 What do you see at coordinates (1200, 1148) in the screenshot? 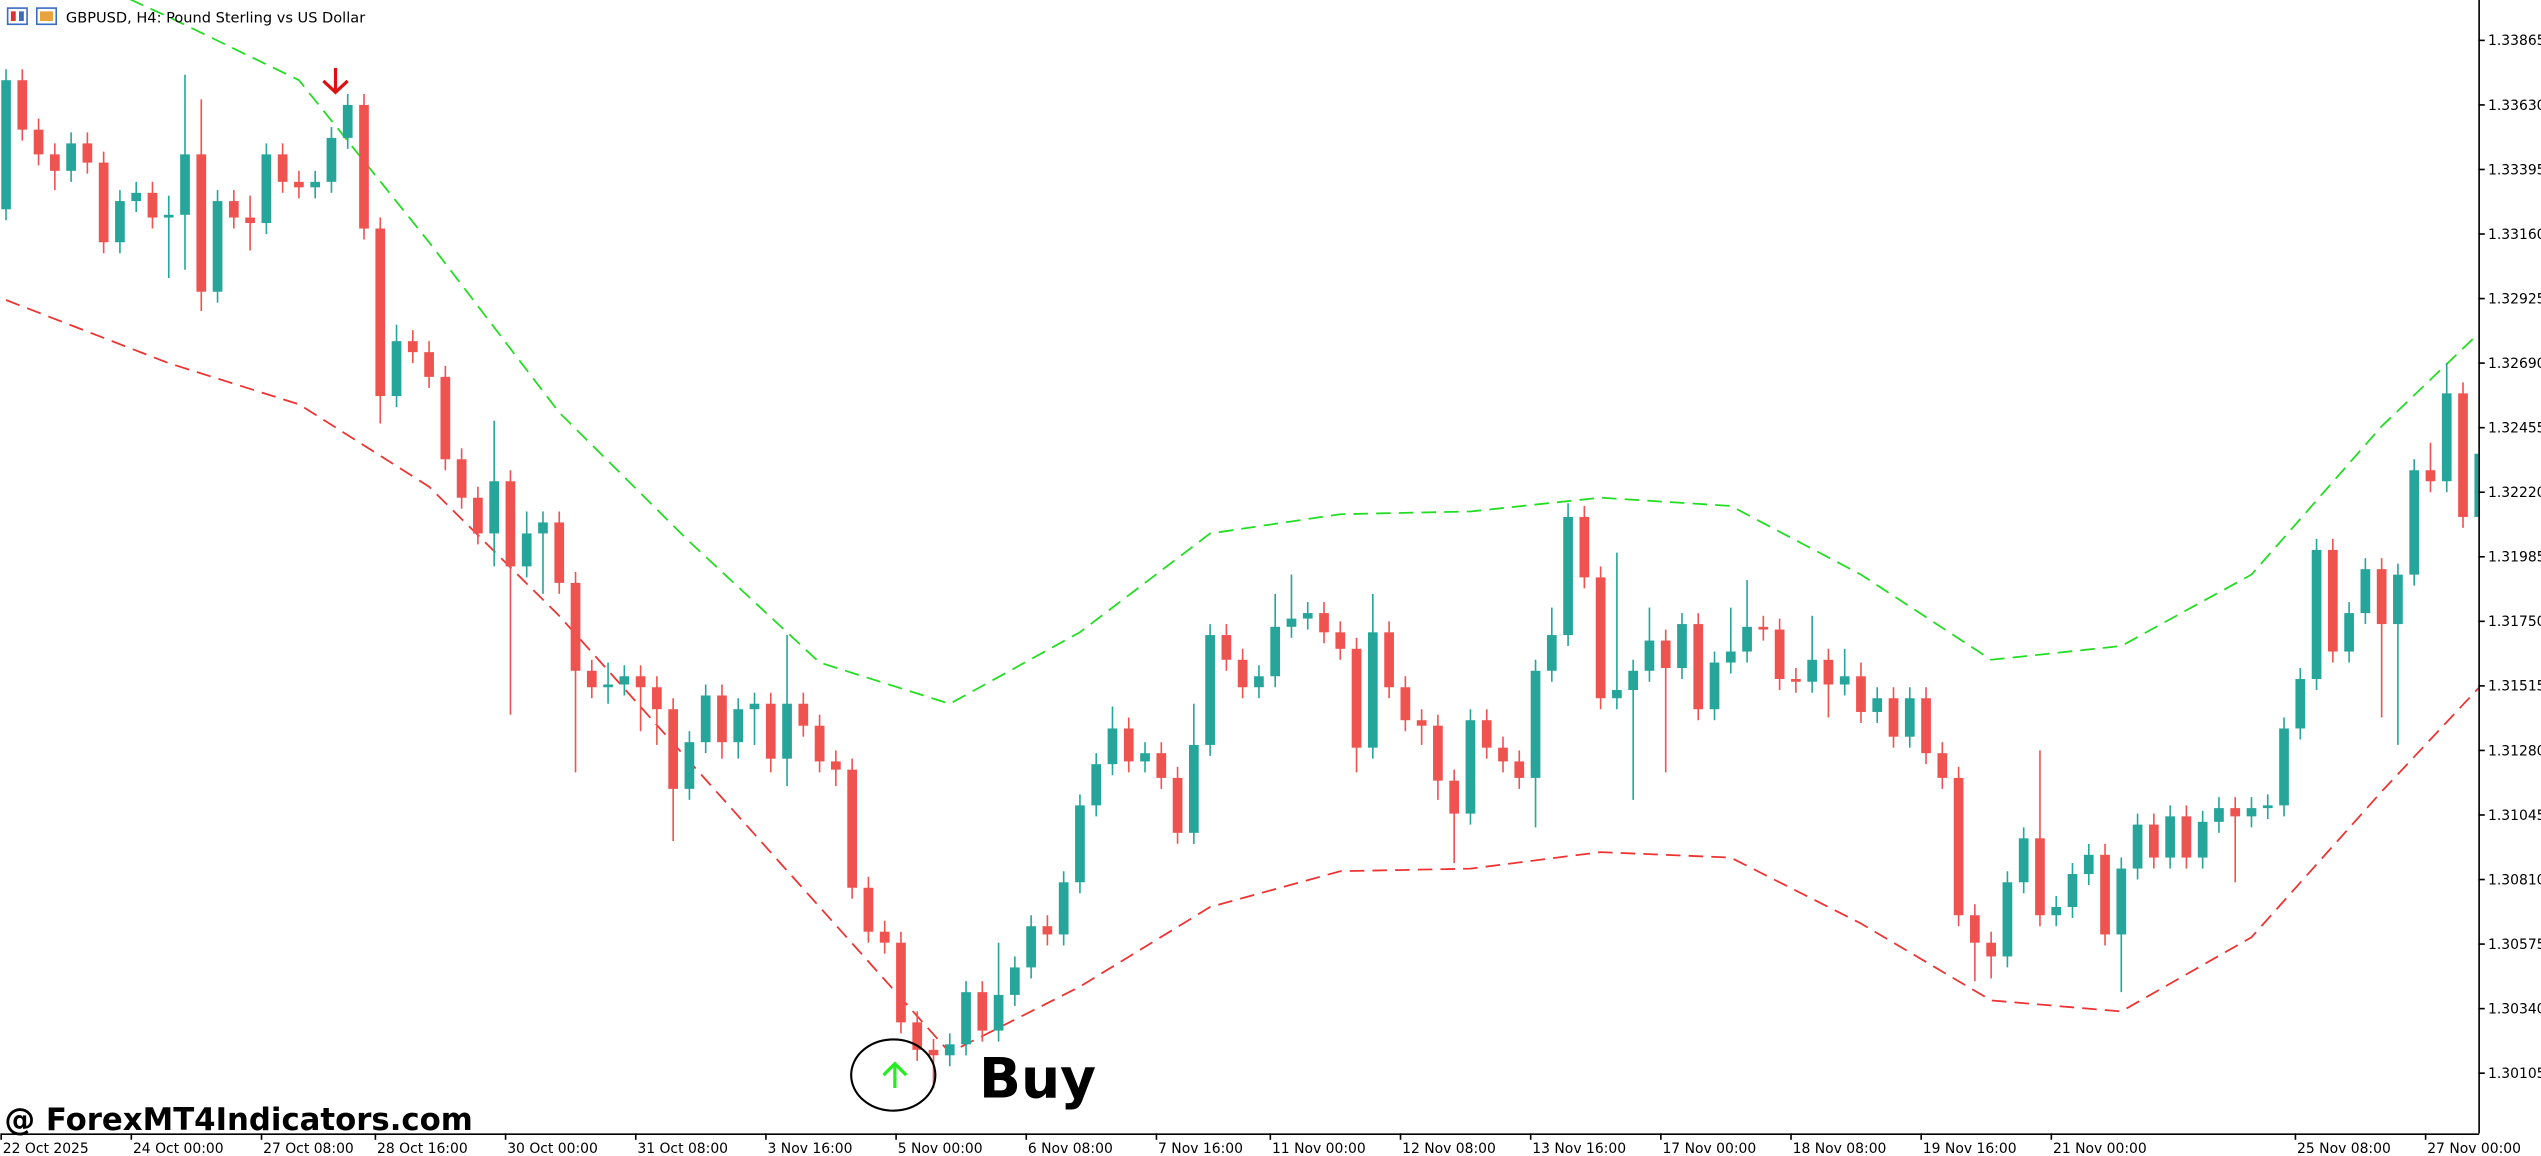
I see `x-tick-label: 7 Nov 16:00` at bounding box center [1200, 1148].